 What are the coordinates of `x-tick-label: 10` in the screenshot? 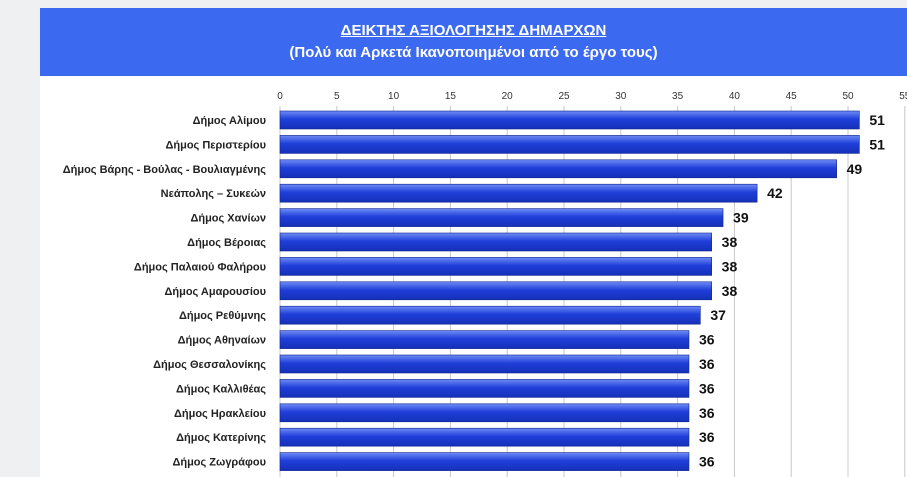 It's located at (394, 96).